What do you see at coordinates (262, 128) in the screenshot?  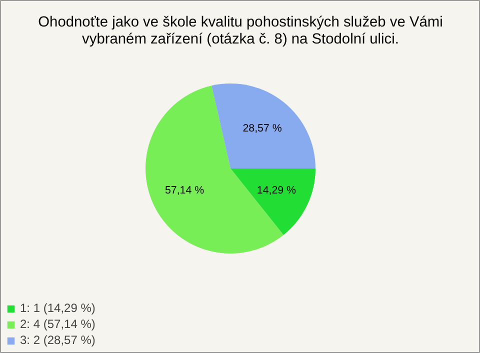 I see `data-label: 28,57 %` at bounding box center [262, 128].